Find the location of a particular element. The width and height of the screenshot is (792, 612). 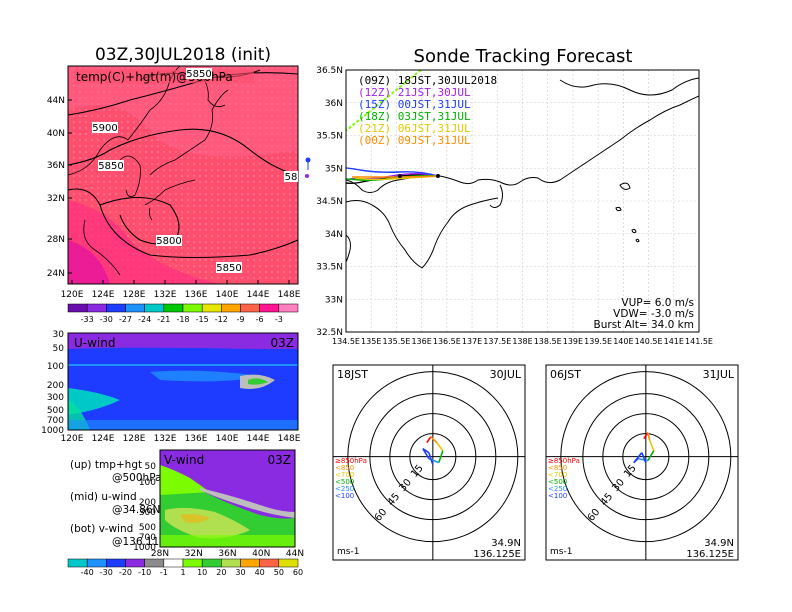

note-up-line1: (up) tmp+hgt is located at coordinates (106, 465).